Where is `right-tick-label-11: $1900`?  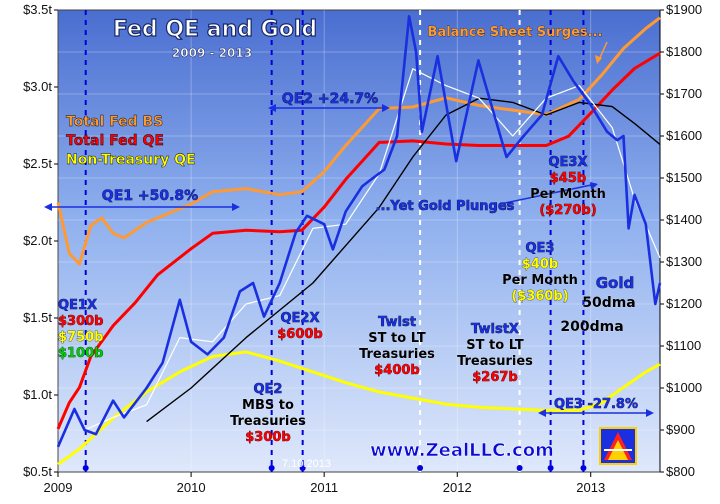
right-tick-label-11: $1900 is located at coordinates (684, 9).